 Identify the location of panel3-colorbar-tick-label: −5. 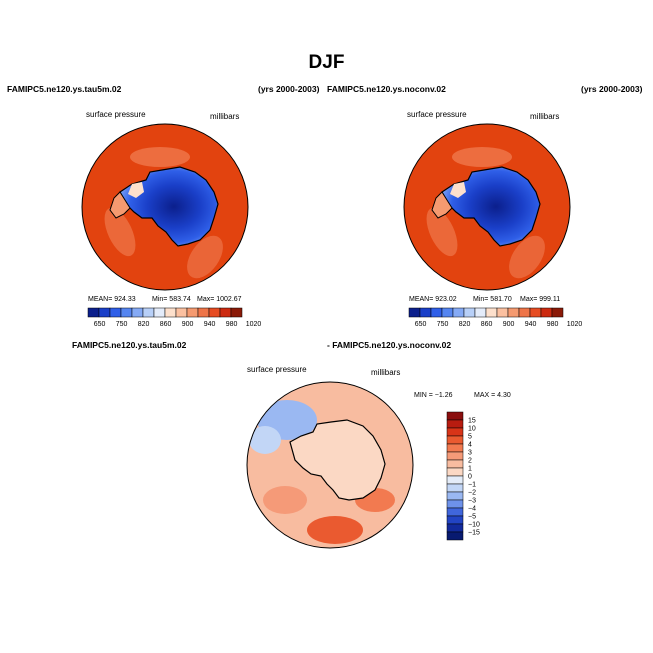
(472, 517).